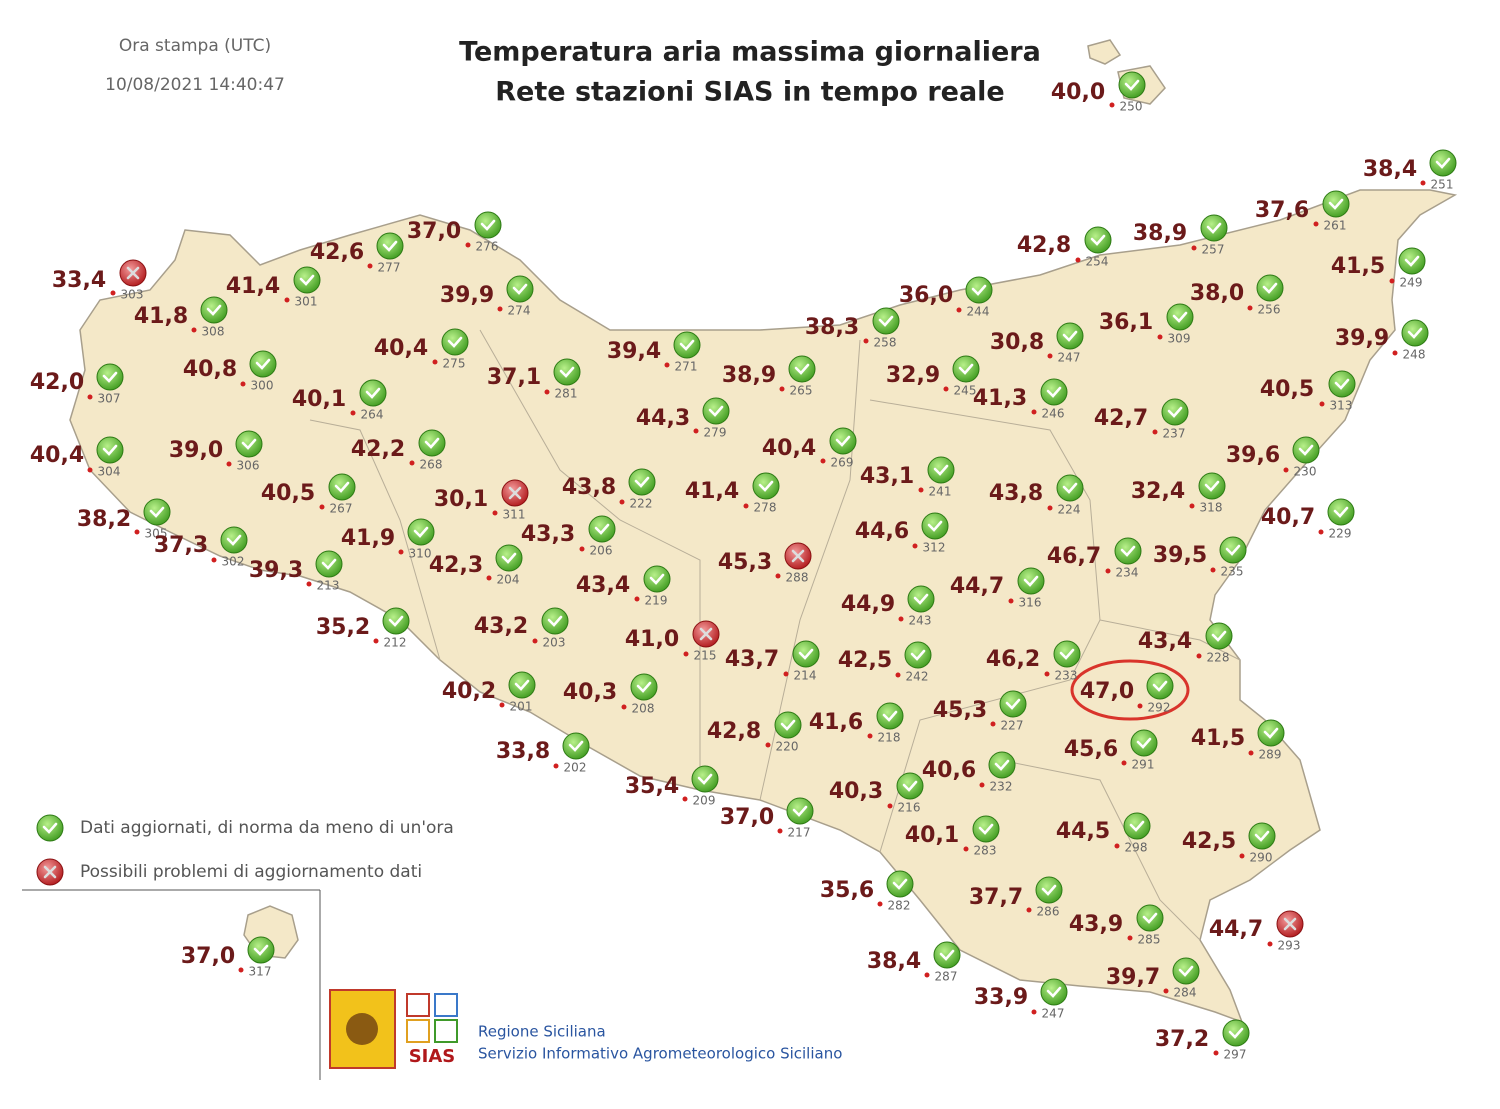 The height and width of the screenshot is (1109, 1500). I want to click on station-id: 250, so click(1131, 107).